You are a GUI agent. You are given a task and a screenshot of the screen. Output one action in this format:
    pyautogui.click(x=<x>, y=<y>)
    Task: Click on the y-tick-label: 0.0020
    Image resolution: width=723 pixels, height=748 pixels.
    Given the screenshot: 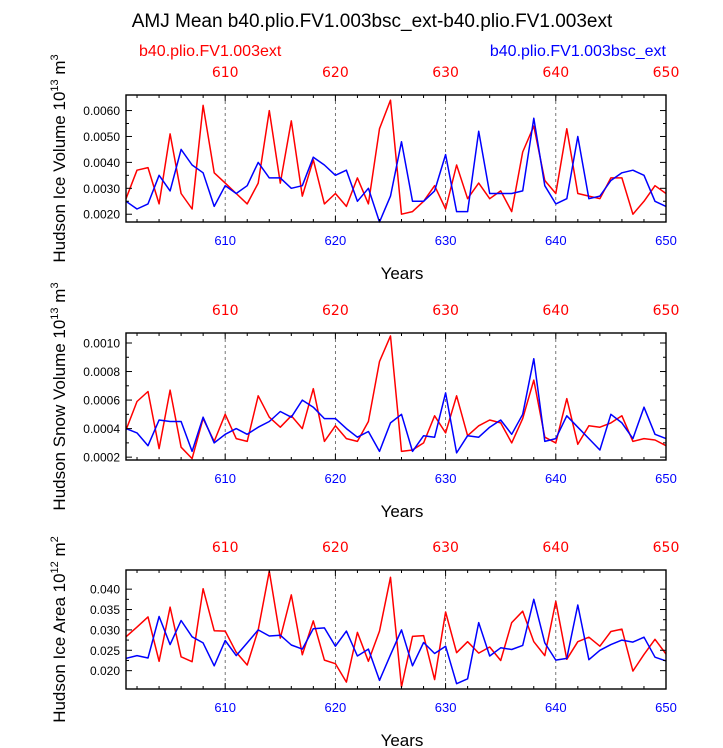 What is the action you would take?
    pyautogui.click(x=101, y=215)
    